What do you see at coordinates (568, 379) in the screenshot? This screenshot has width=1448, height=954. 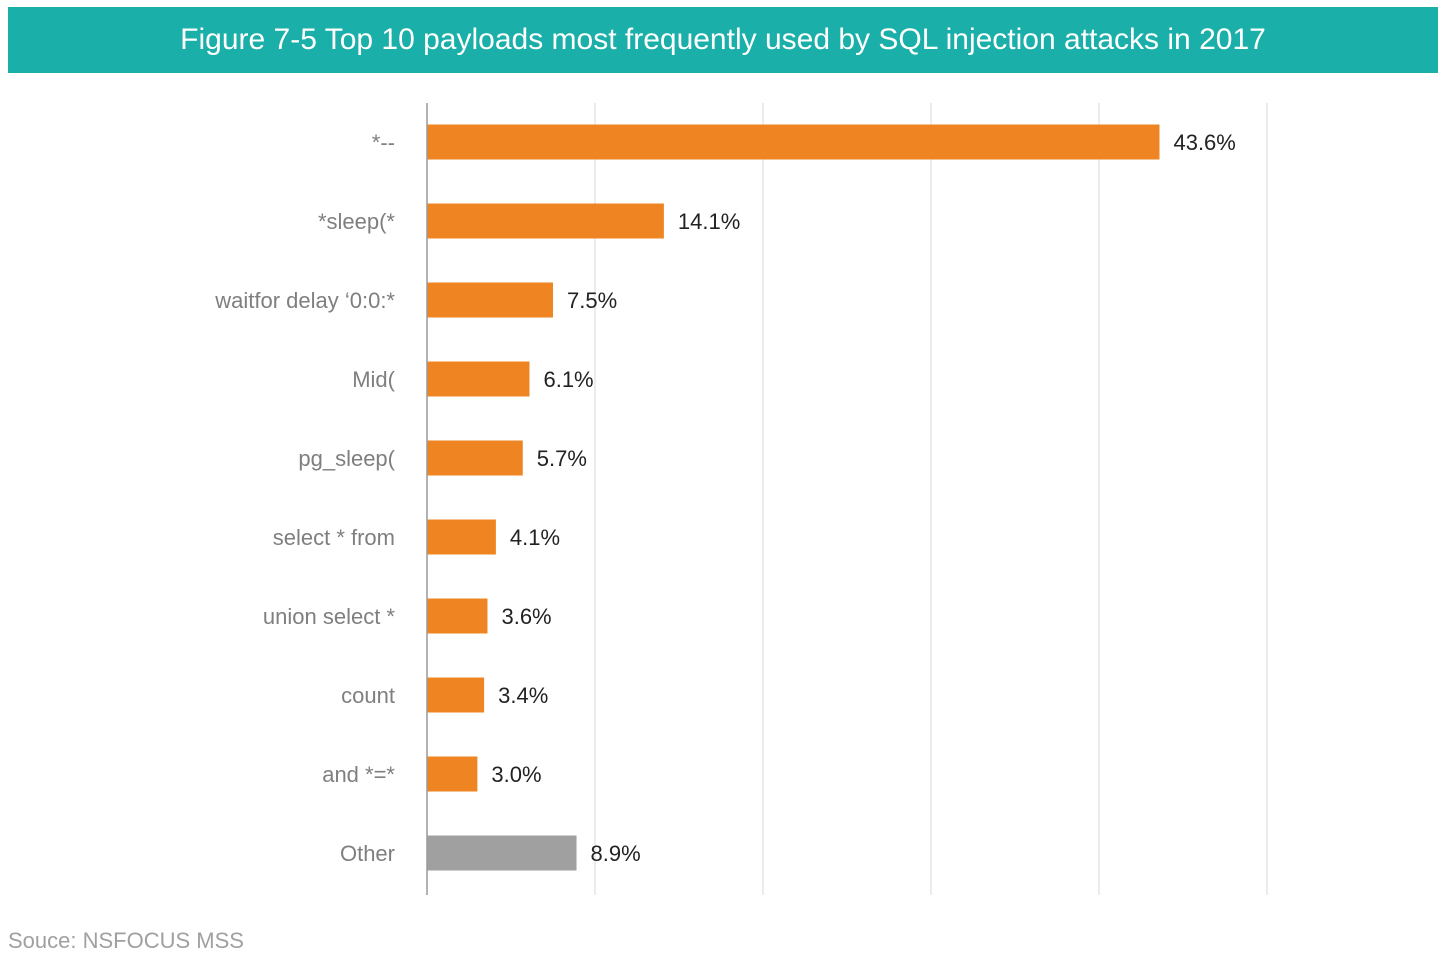 I see `data-label: 6.1%` at bounding box center [568, 379].